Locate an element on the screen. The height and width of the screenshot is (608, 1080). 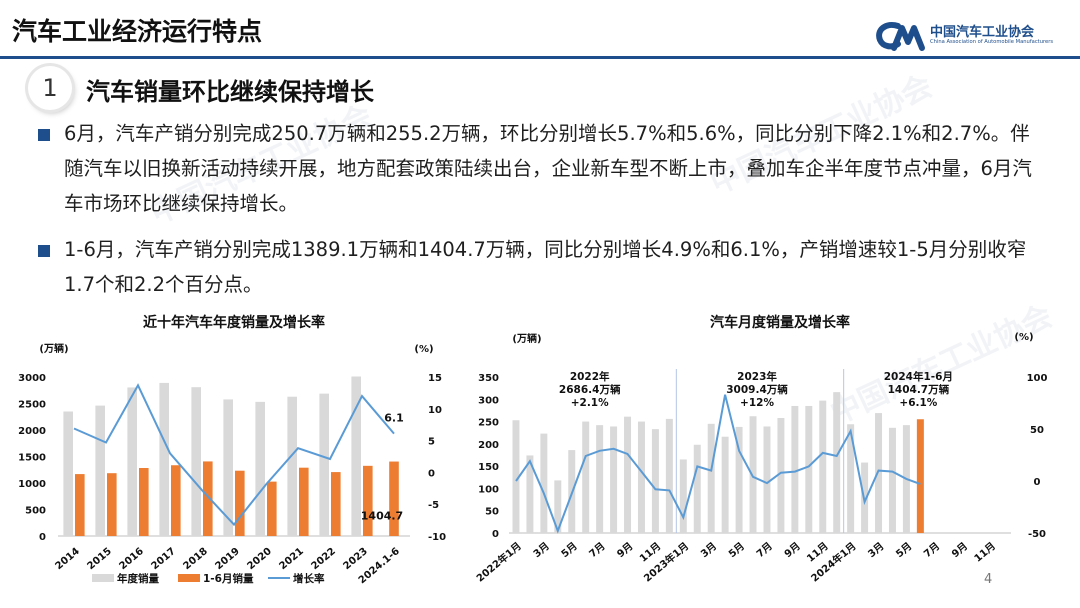
y2-tick-label: 100 is located at coordinates (1037, 378).